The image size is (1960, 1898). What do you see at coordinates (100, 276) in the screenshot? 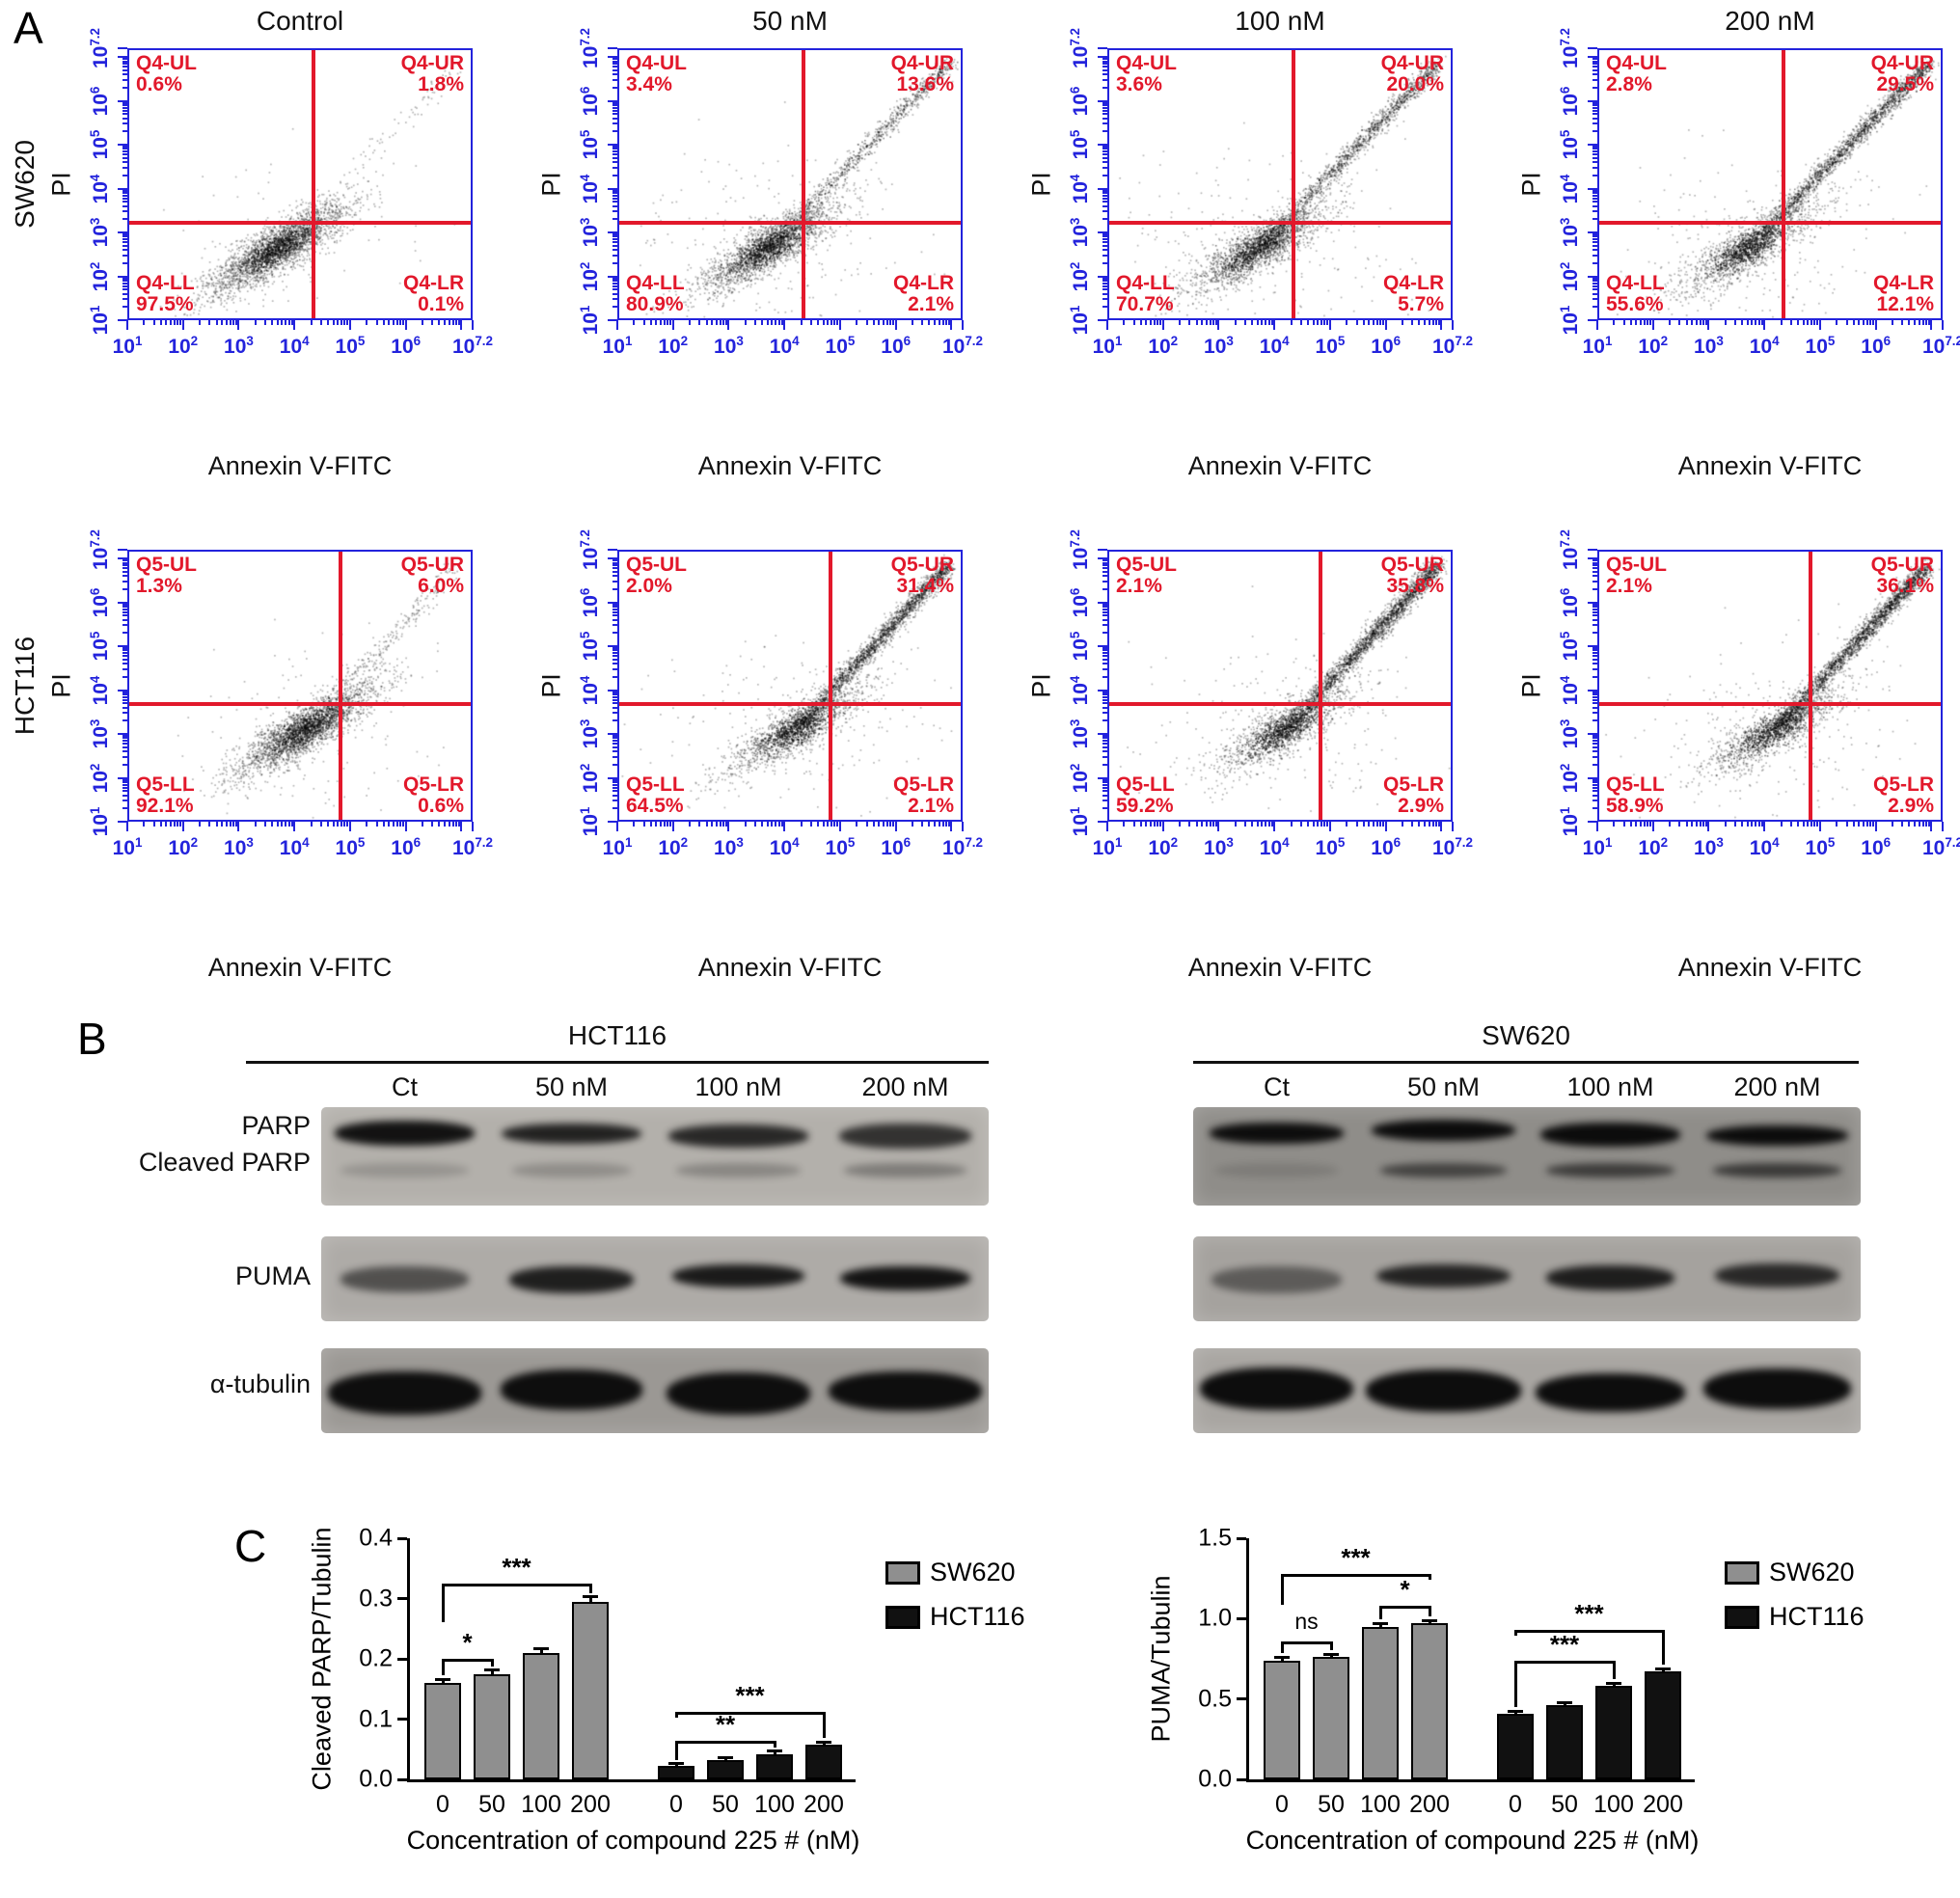
I see `y-tick-label: 102` at bounding box center [100, 276].